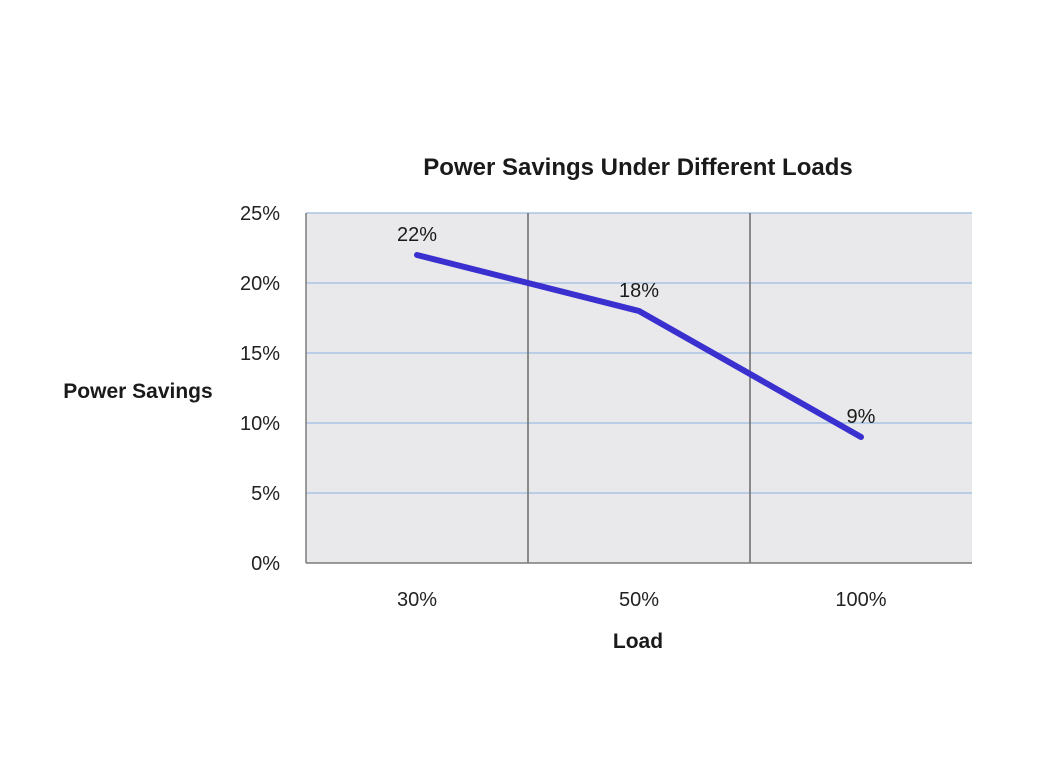 The height and width of the screenshot is (780, 1038). Describe the element at coordinates (137, 391) in the screenshot. I see `y-axis-title: Power Savings` at that location.